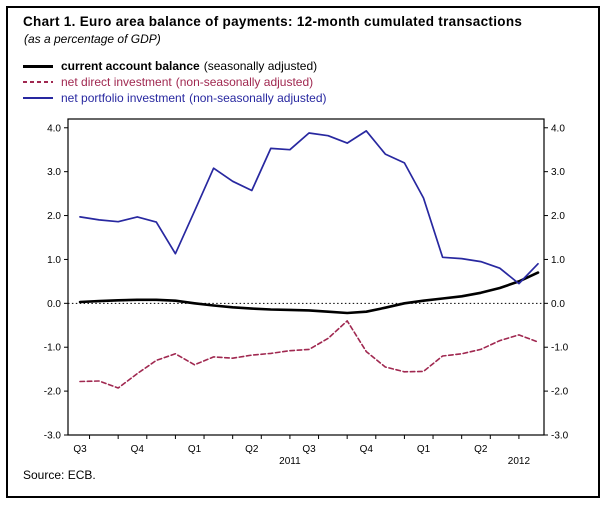 This screenshot has width=607, height=505. I want to click on y-axis-label-right: 0.0, so click(558, 304).